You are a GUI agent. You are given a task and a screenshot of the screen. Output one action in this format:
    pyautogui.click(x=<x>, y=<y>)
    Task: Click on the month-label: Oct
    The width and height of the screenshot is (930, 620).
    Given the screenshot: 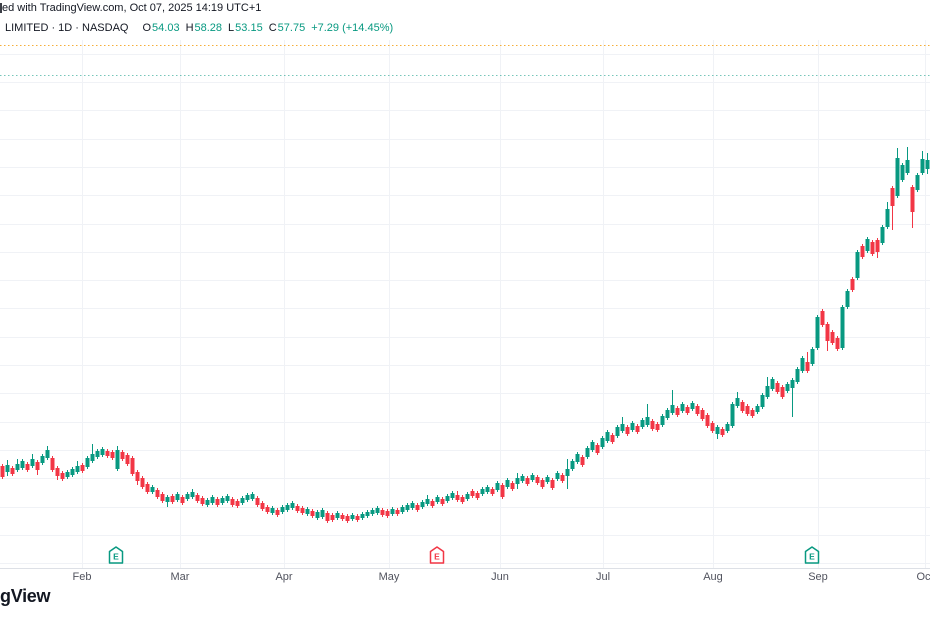 What is the action you would take?
    pyautogui.click(x=923, y=577)
    